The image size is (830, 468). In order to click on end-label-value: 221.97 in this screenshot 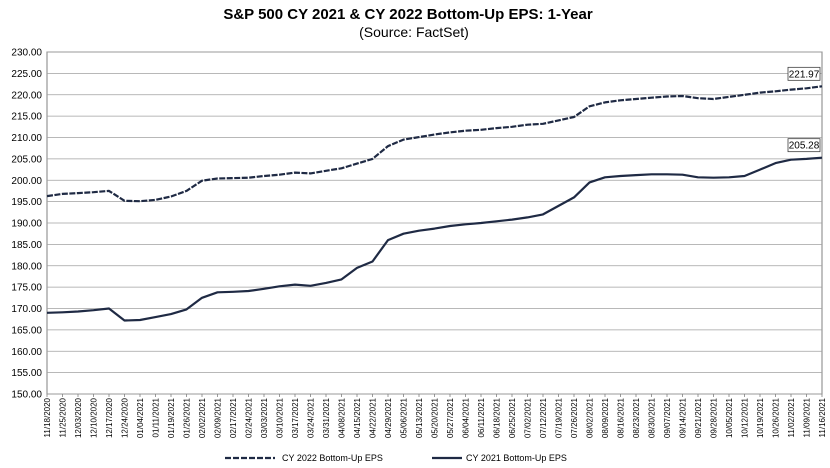, I will do `click(804, 74)`.